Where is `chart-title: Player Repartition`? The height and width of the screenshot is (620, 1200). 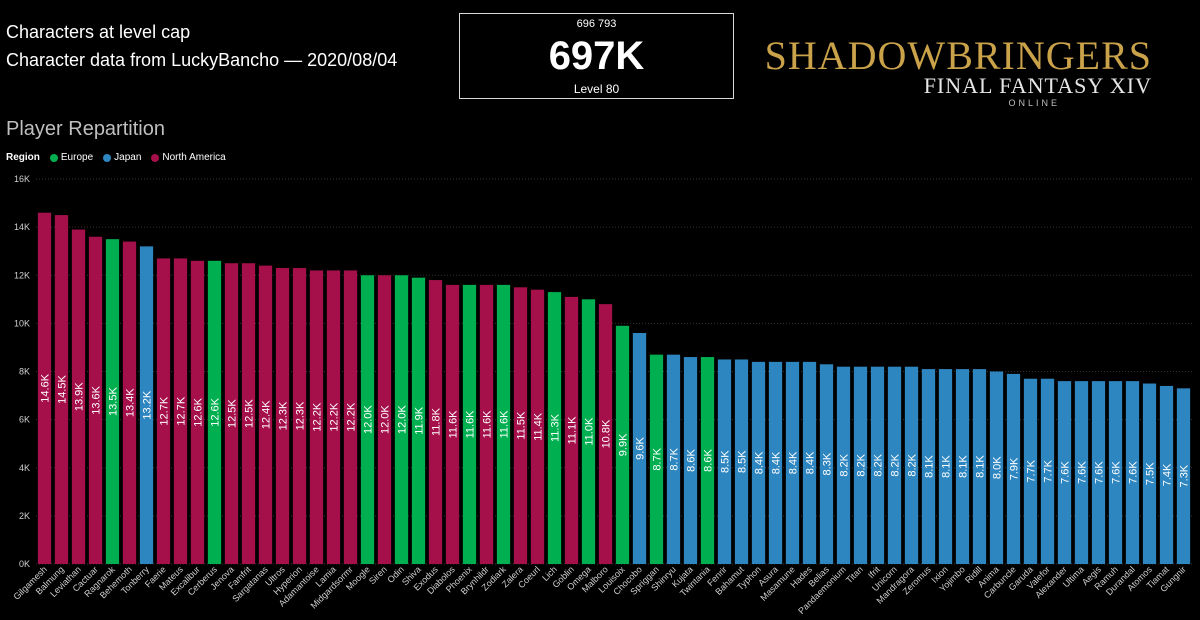 chart-title: Player Repartition is located at coordinates (85, 129).